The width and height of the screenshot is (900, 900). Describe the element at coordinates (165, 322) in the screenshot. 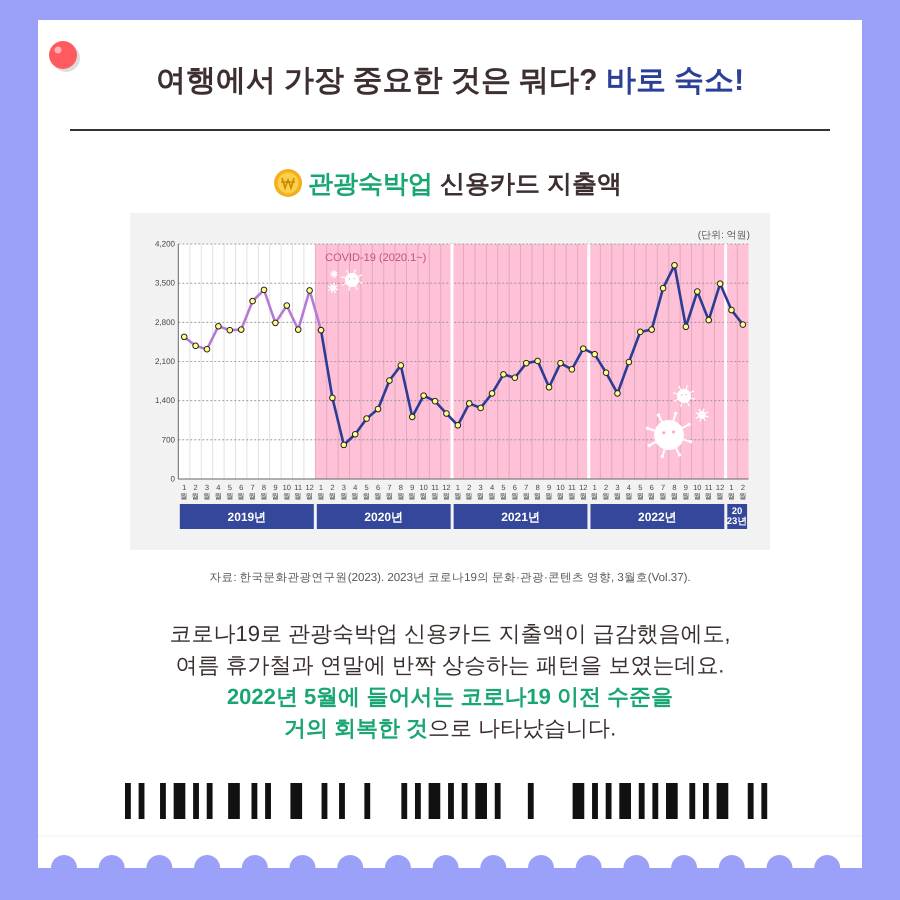

I see `y-tick-label: 2,800` at that location.